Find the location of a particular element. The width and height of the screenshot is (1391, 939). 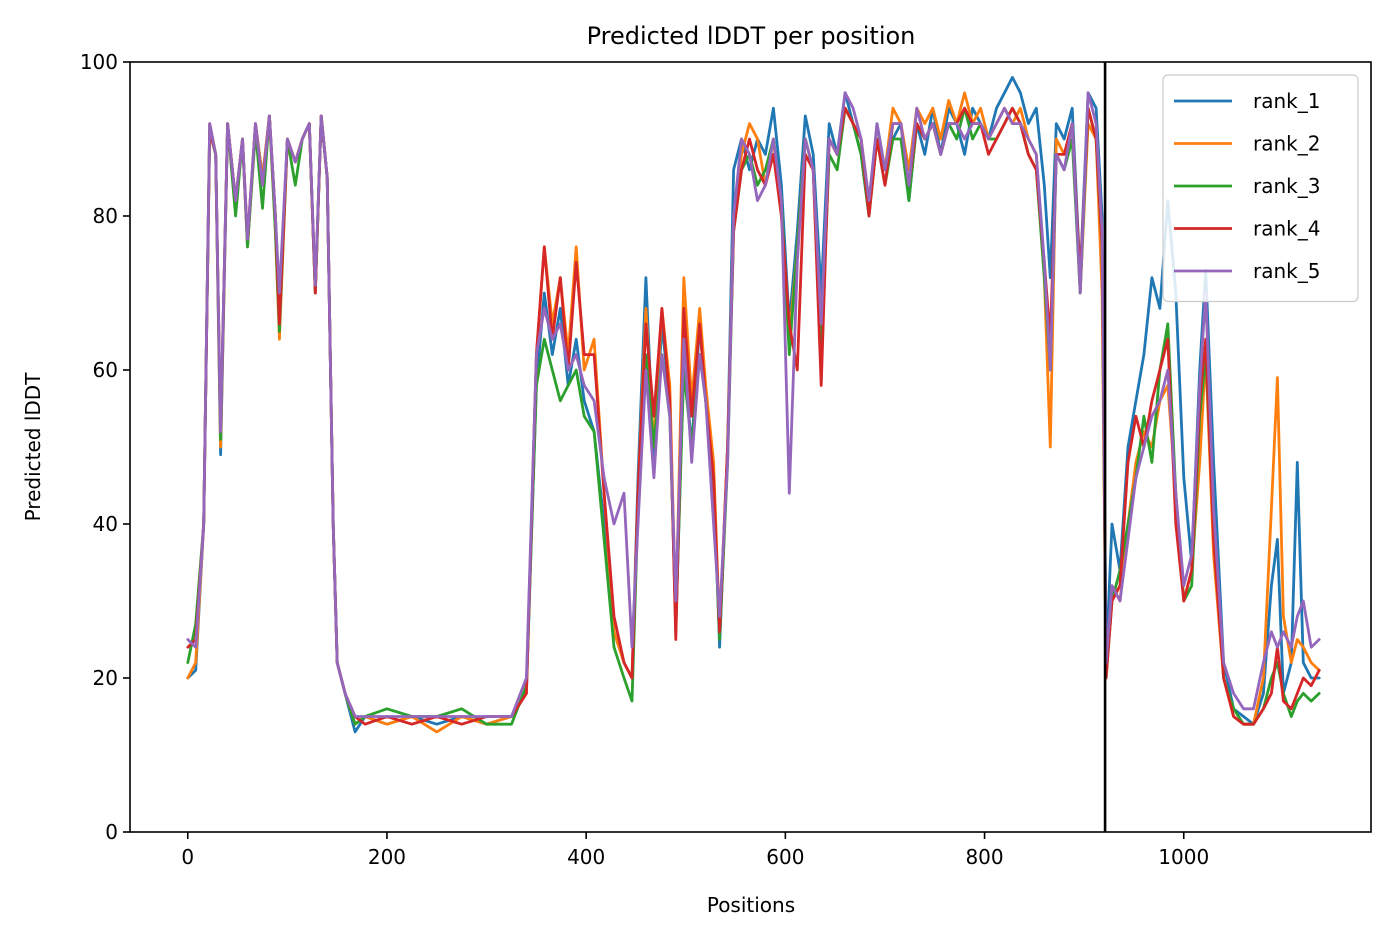

x-tick-label: 400 is located at coordinates (586, 857).